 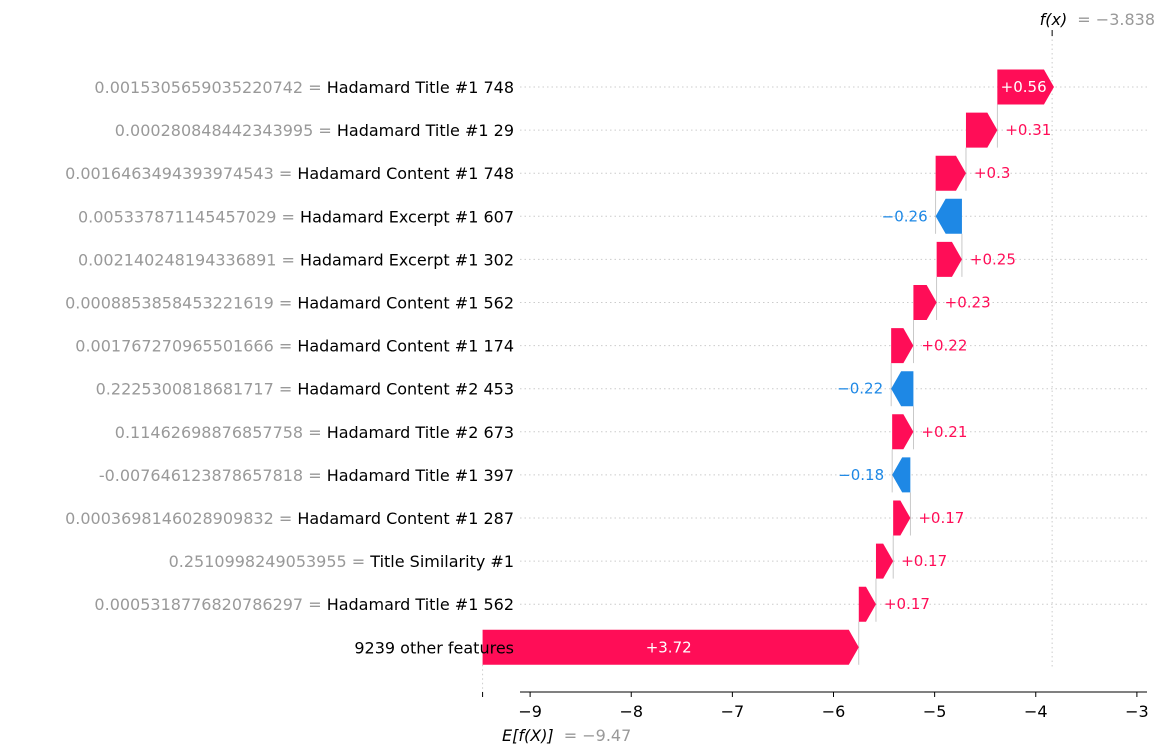 I want to click on contribution-label: +0.56, so click(x=1024, y=87).